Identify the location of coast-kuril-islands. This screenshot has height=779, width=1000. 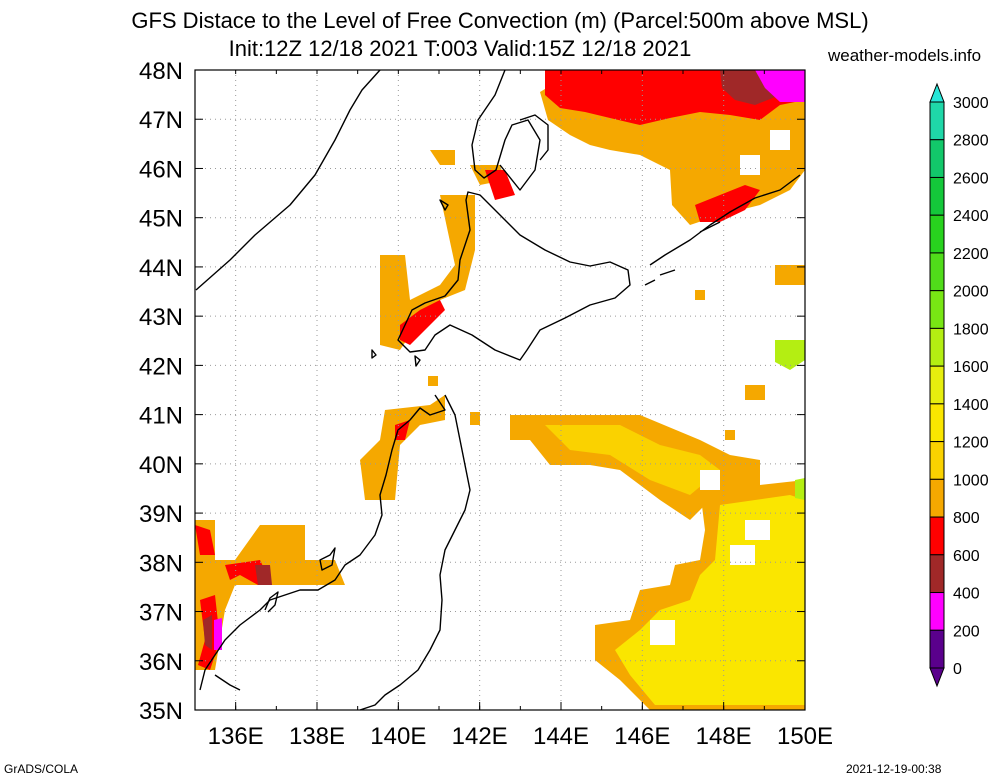
(722, 230).